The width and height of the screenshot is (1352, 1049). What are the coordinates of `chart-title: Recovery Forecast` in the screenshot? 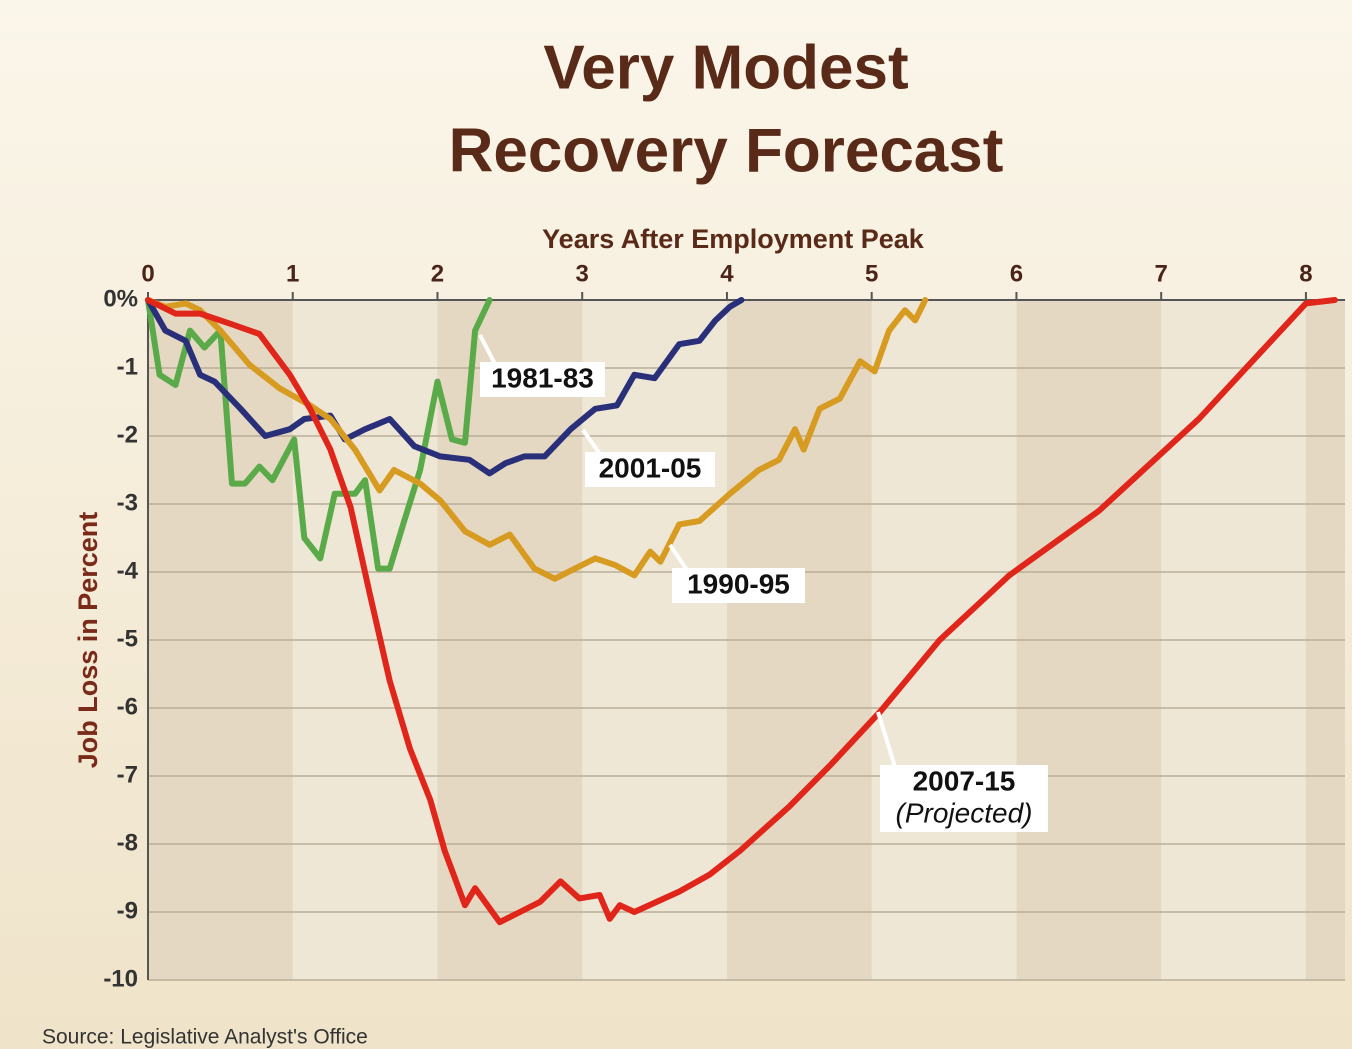 It's located at (726, 150).